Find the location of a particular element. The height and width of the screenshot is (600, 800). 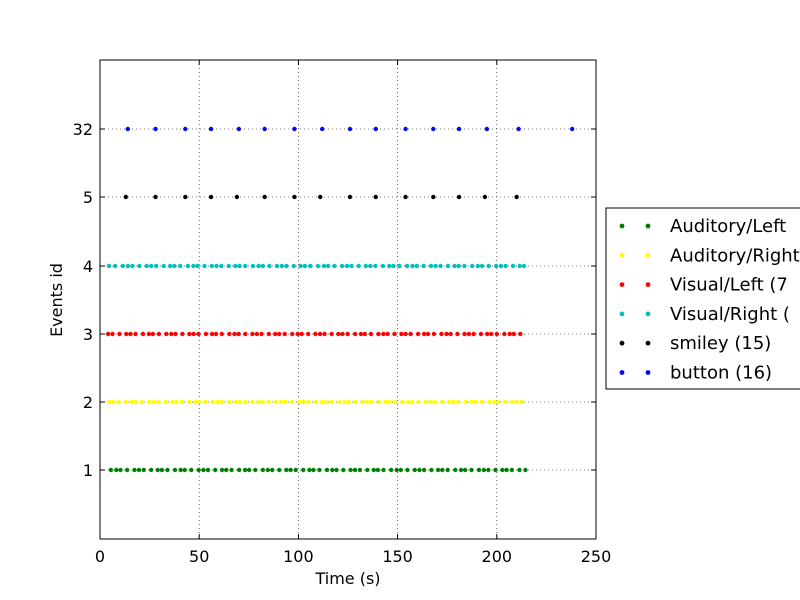

y-axis-label: Events id is located at coordinates (56, 300).